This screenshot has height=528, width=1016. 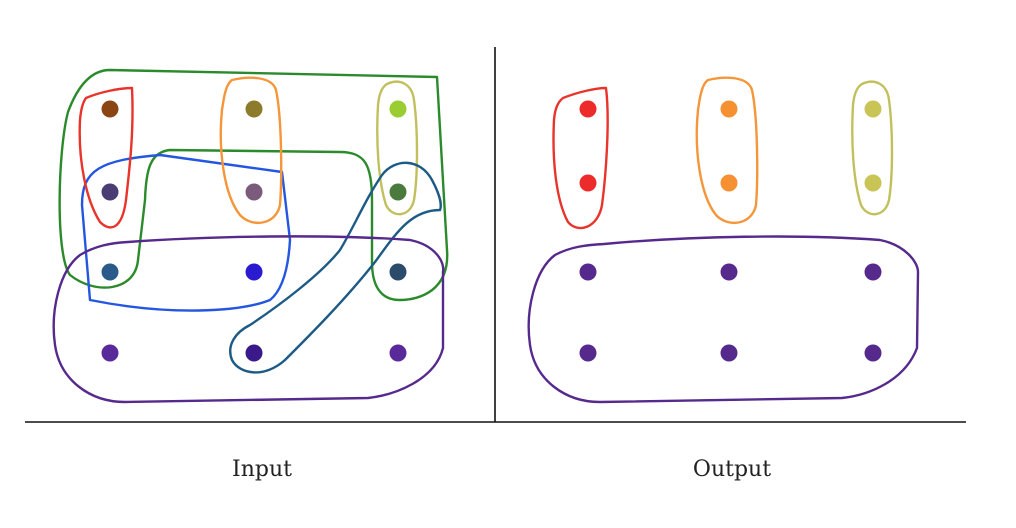 What do you see at coordinates (335, 267) in the screenshot?
I see `teal-hyperedge` at bounding box center [335, 267].